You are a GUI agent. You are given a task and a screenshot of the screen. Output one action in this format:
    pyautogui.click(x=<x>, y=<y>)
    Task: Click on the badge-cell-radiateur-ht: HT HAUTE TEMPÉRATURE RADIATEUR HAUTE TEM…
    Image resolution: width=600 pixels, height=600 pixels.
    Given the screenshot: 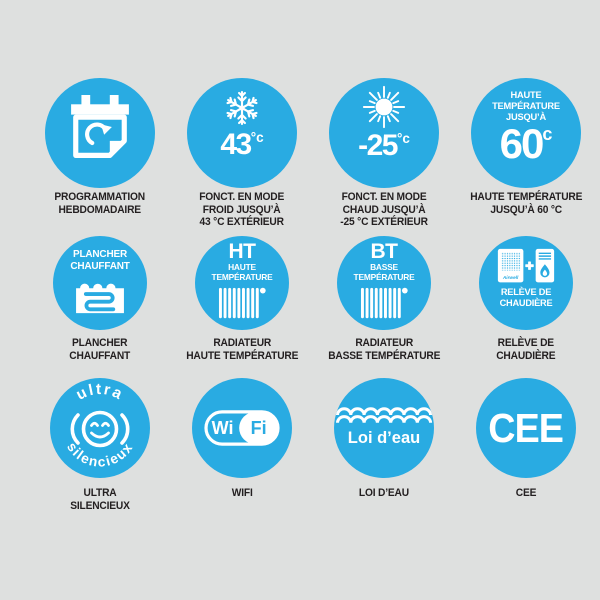 What is the action you would take?
    pyautogui.click(x=242, y=297)
    